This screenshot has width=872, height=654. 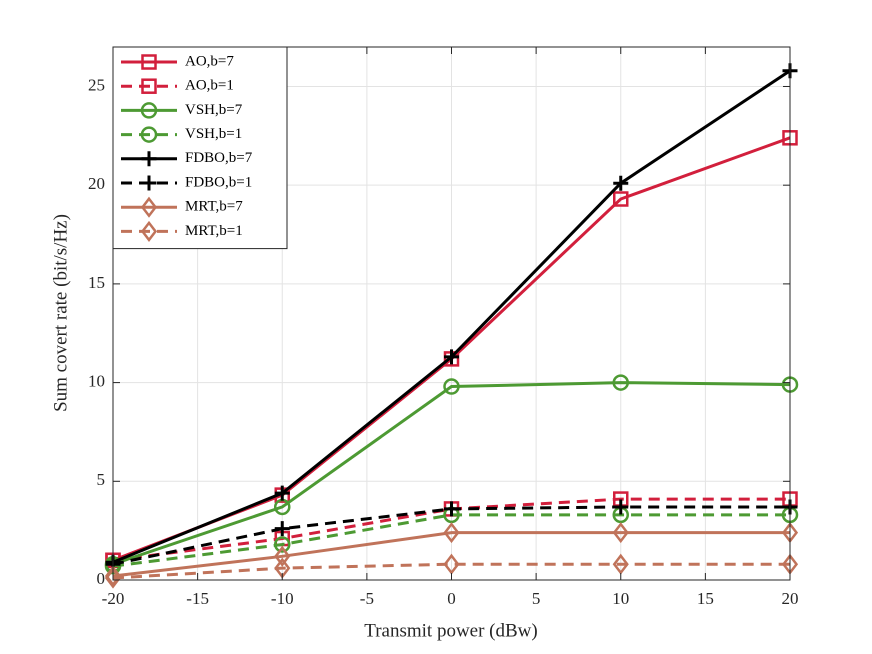 I want to click on x-tick-label: -10, so click(x=282, y=598).